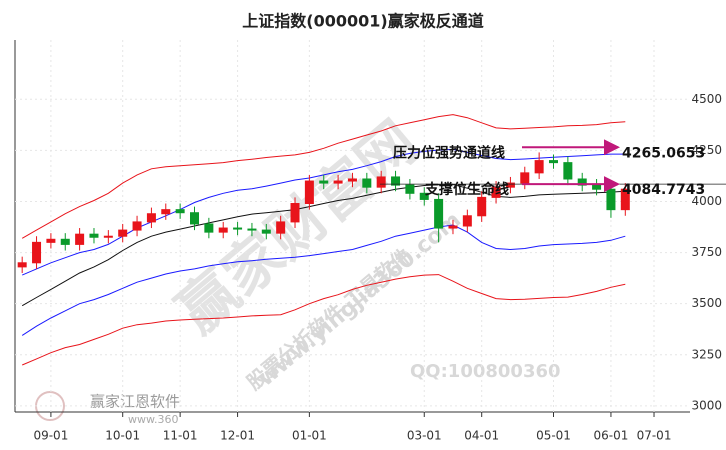  I want to click on y-tick-label: 4500, so click(706, 99).